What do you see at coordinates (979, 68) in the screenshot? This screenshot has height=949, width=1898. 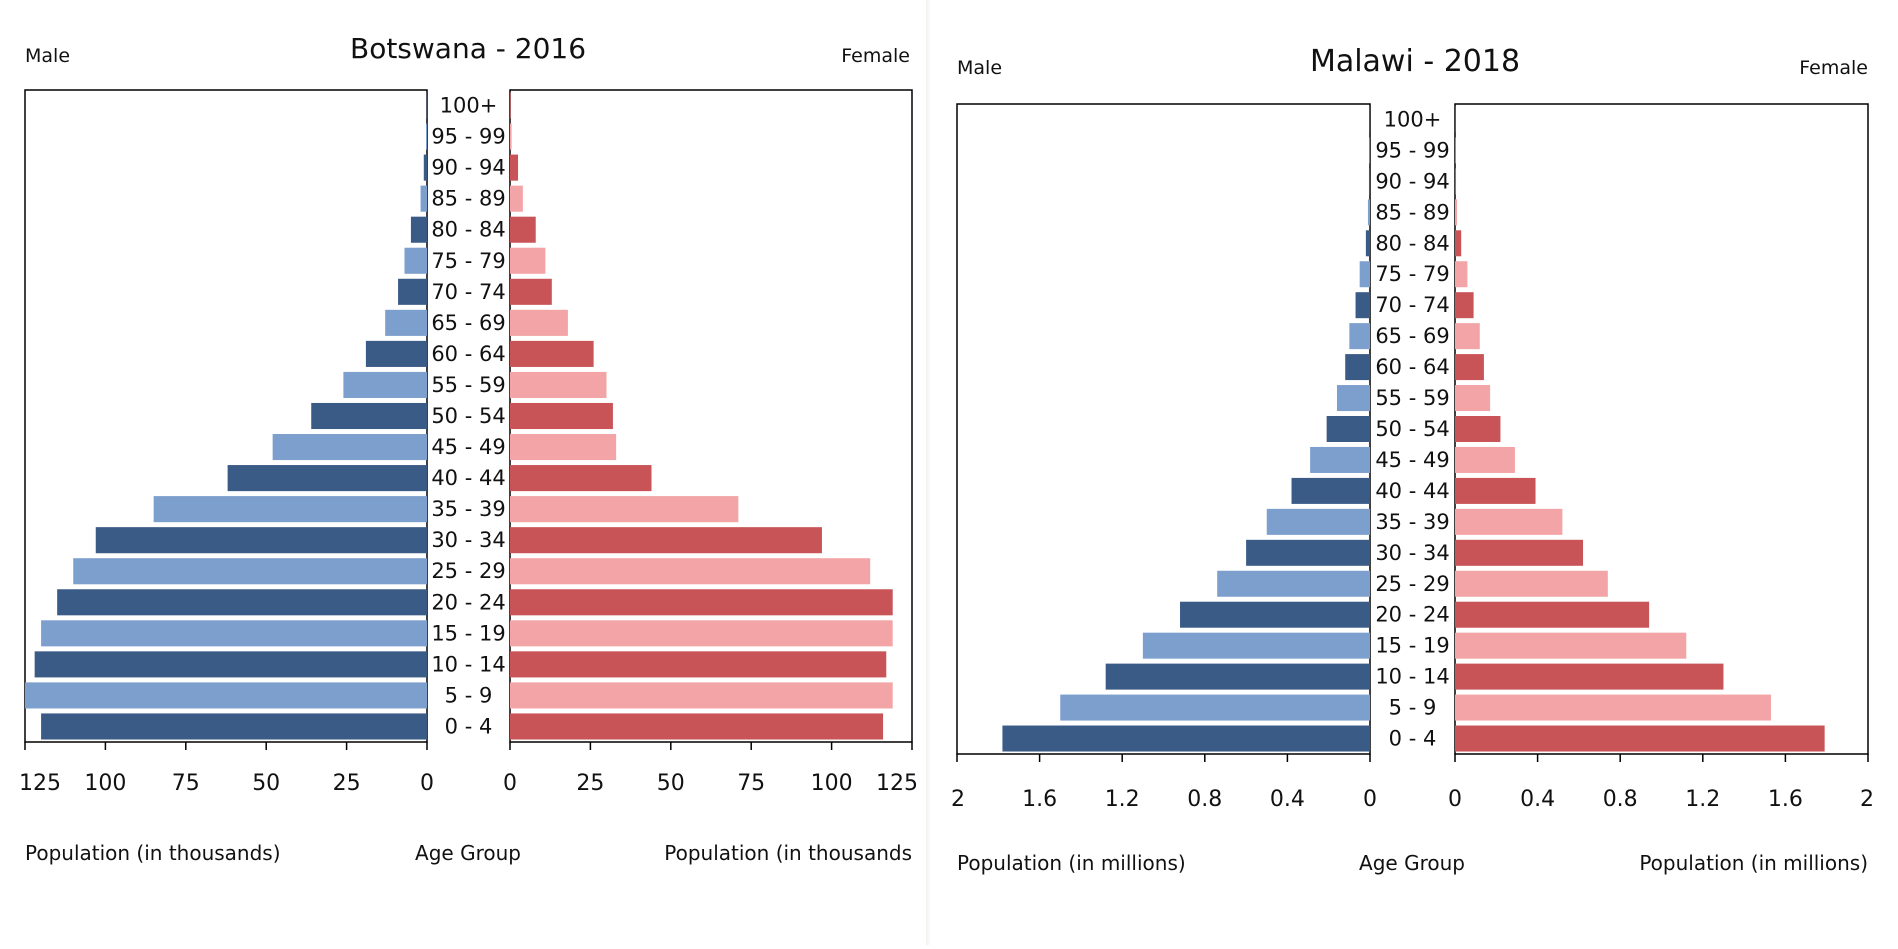 I see `malawi-male-label: Male` at bounding box center [979, 68].